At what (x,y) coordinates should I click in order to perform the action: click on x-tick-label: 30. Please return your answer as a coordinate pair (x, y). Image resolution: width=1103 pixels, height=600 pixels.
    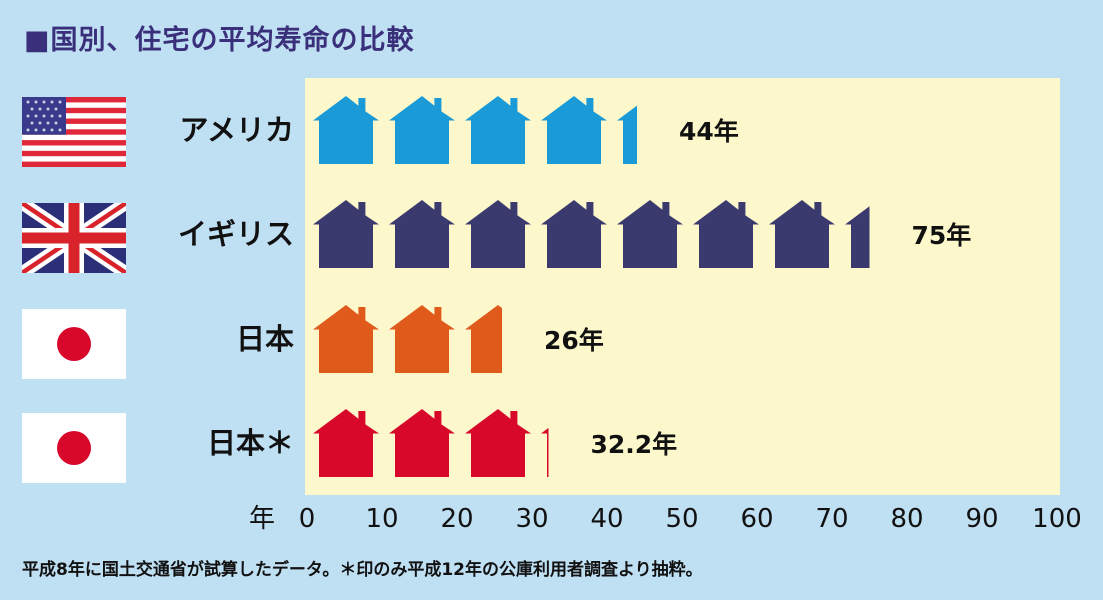
    Looking at the image, I should click on (531, 519).